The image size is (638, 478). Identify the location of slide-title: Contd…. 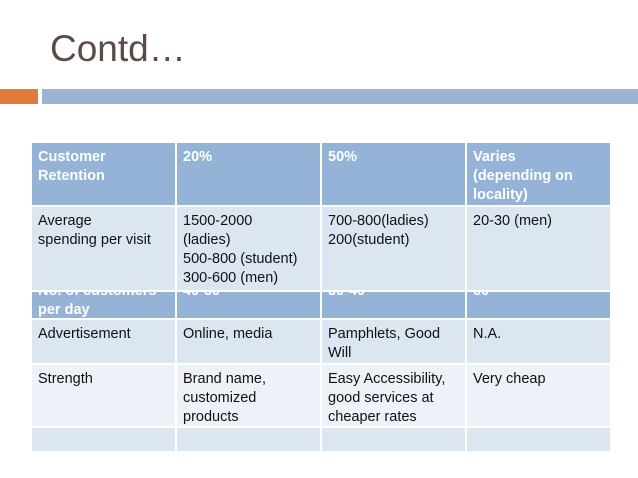
(118, 48).